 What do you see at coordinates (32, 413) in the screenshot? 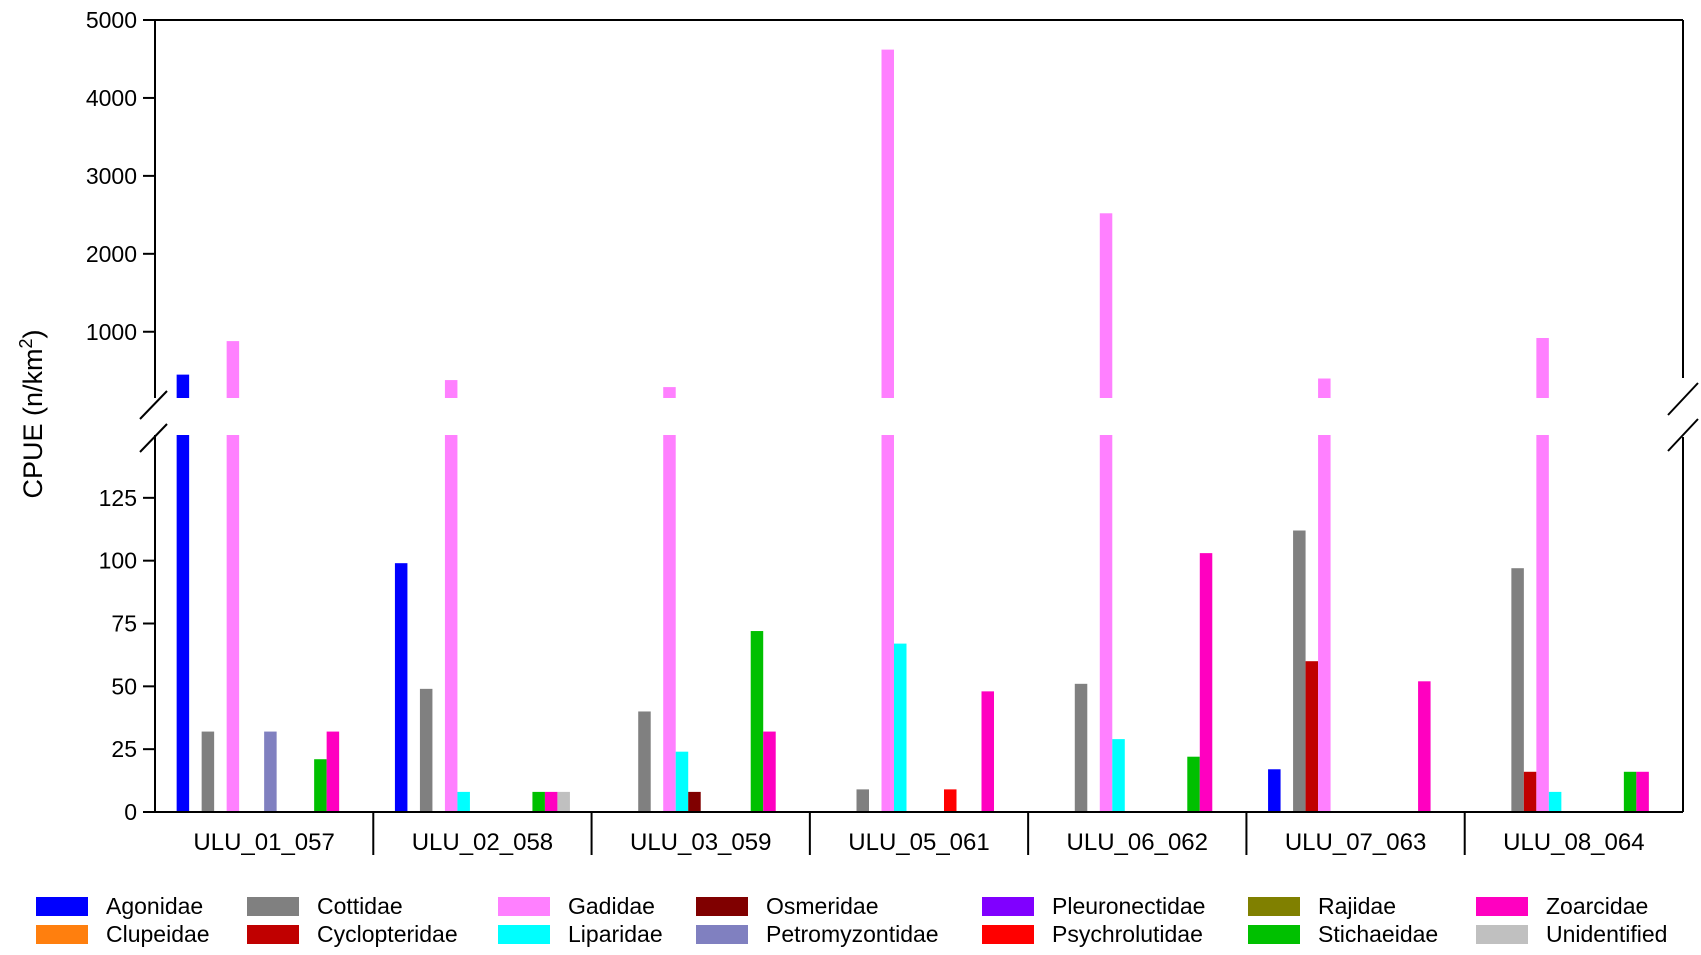
I see `y-axis-label: CPUE (n/km2)` at bounding box center [32, 413].